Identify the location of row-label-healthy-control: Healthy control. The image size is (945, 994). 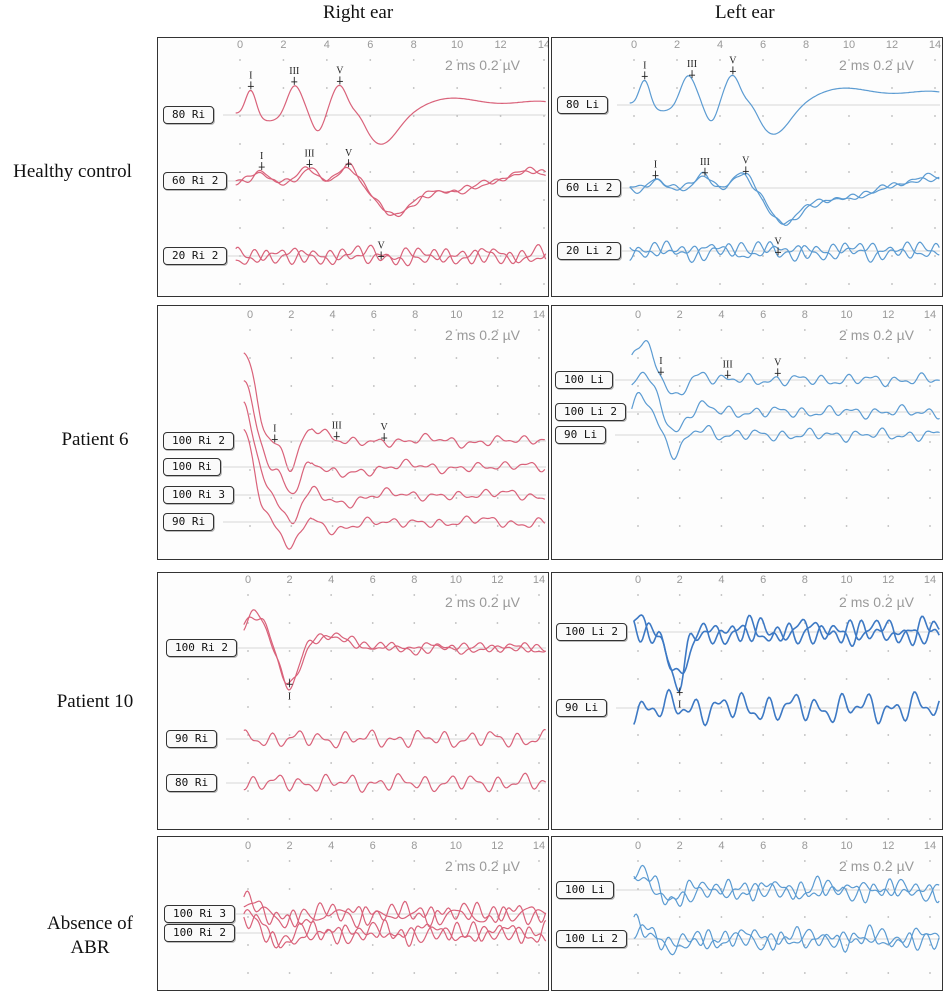
(72, 171).